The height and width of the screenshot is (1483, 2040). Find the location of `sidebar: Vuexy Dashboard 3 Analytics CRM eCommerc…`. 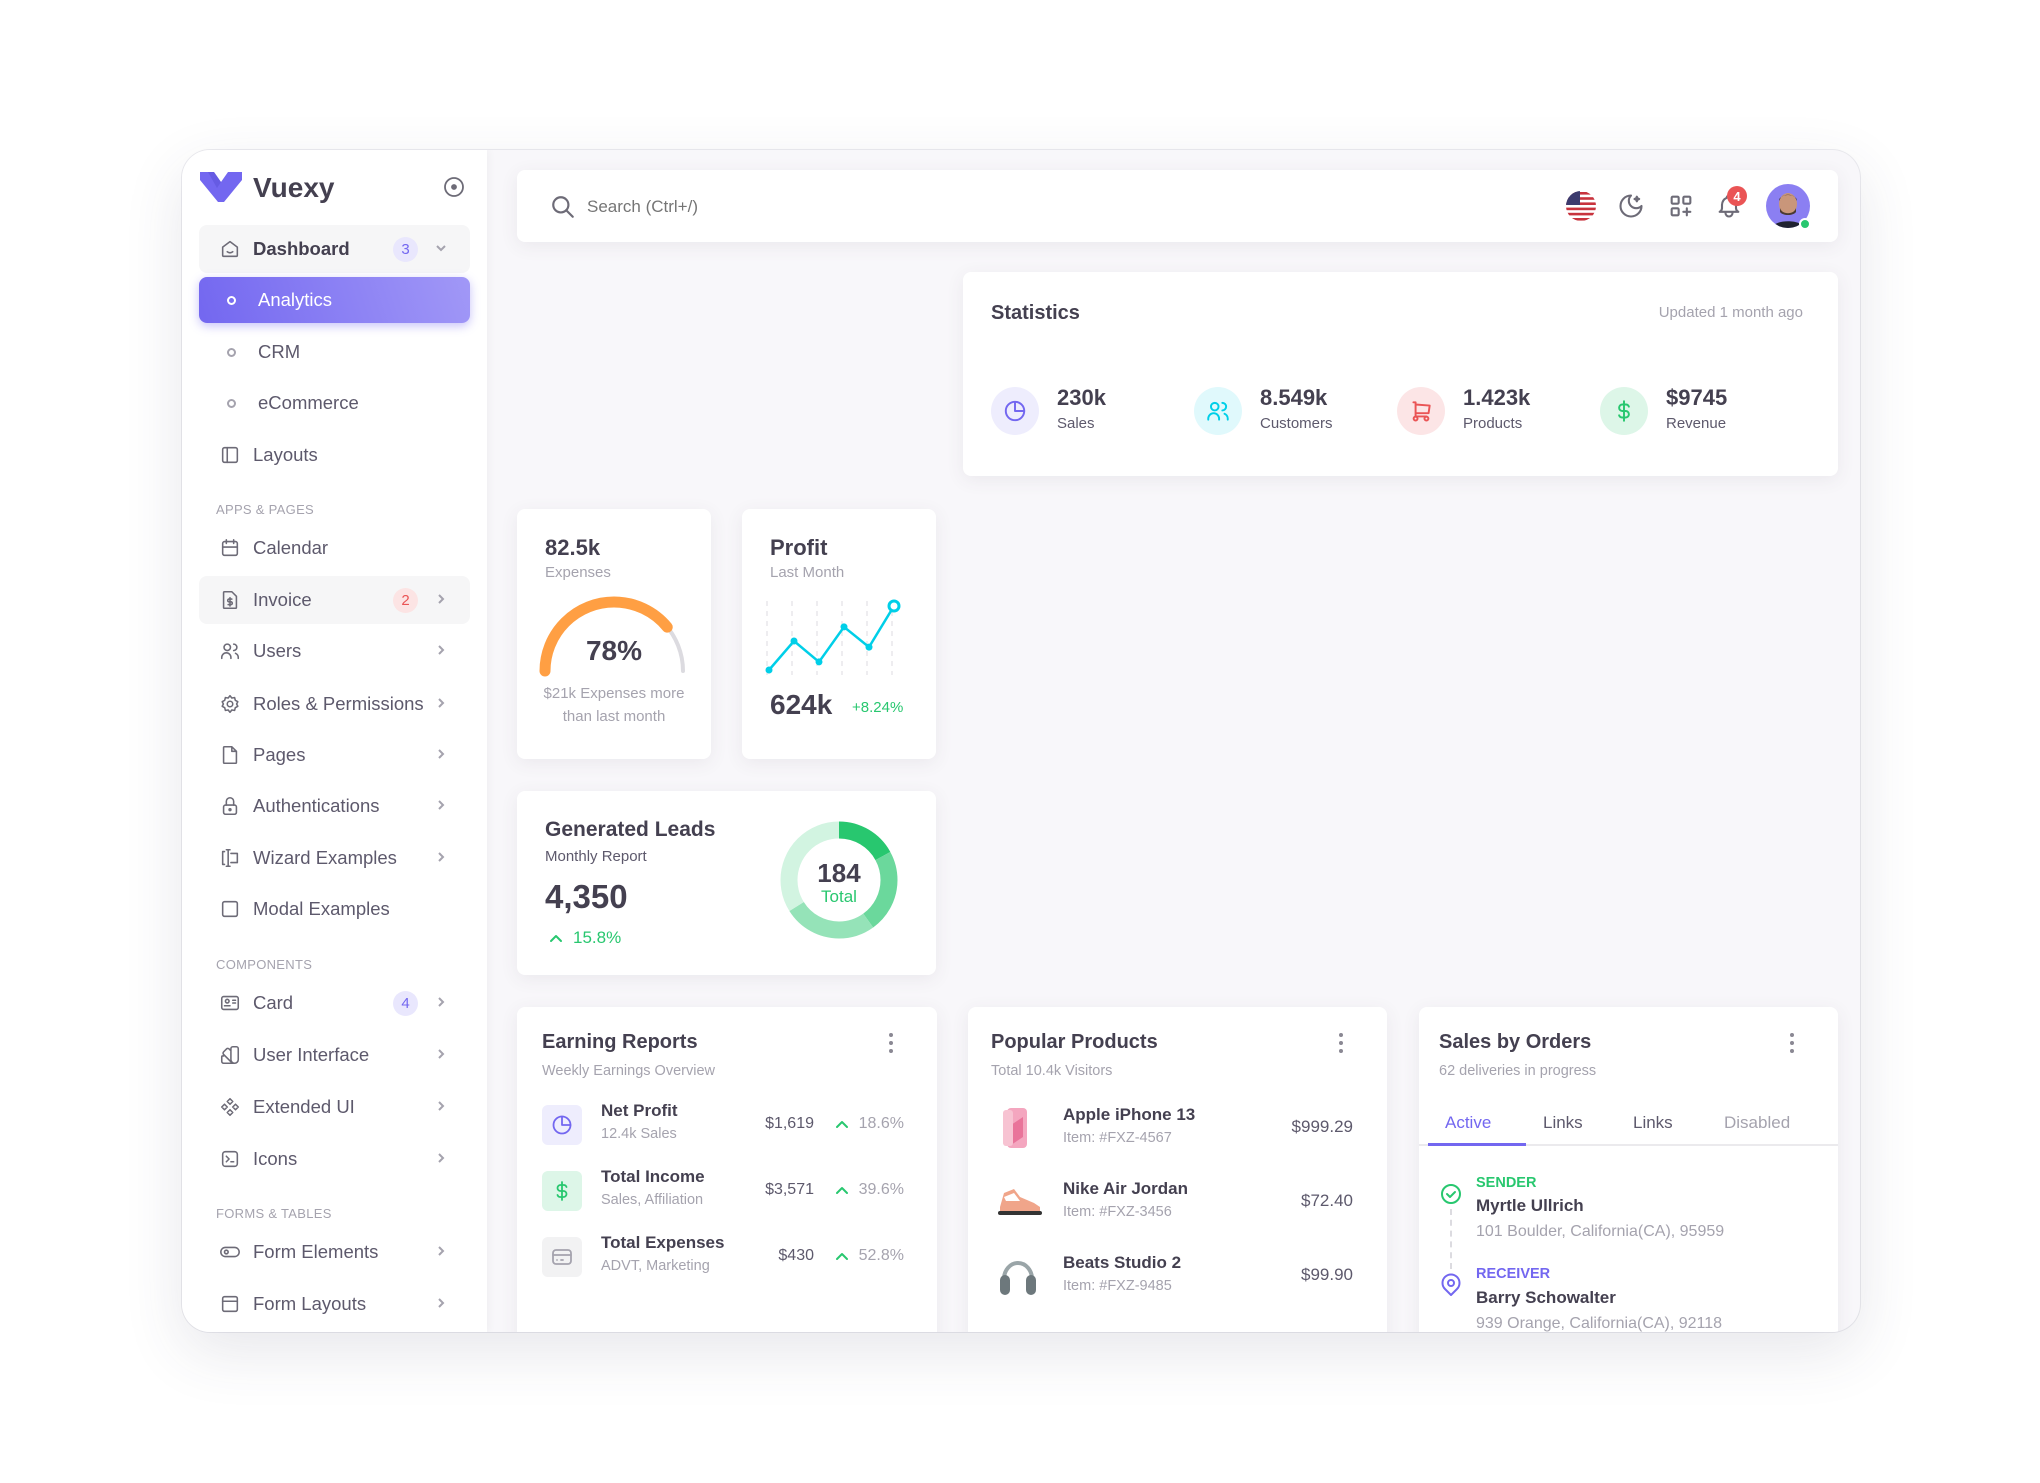

sidebar: Vuexy Dashboard 3 Analytics CRM eCommerc… is located at coordinates (334, 741).